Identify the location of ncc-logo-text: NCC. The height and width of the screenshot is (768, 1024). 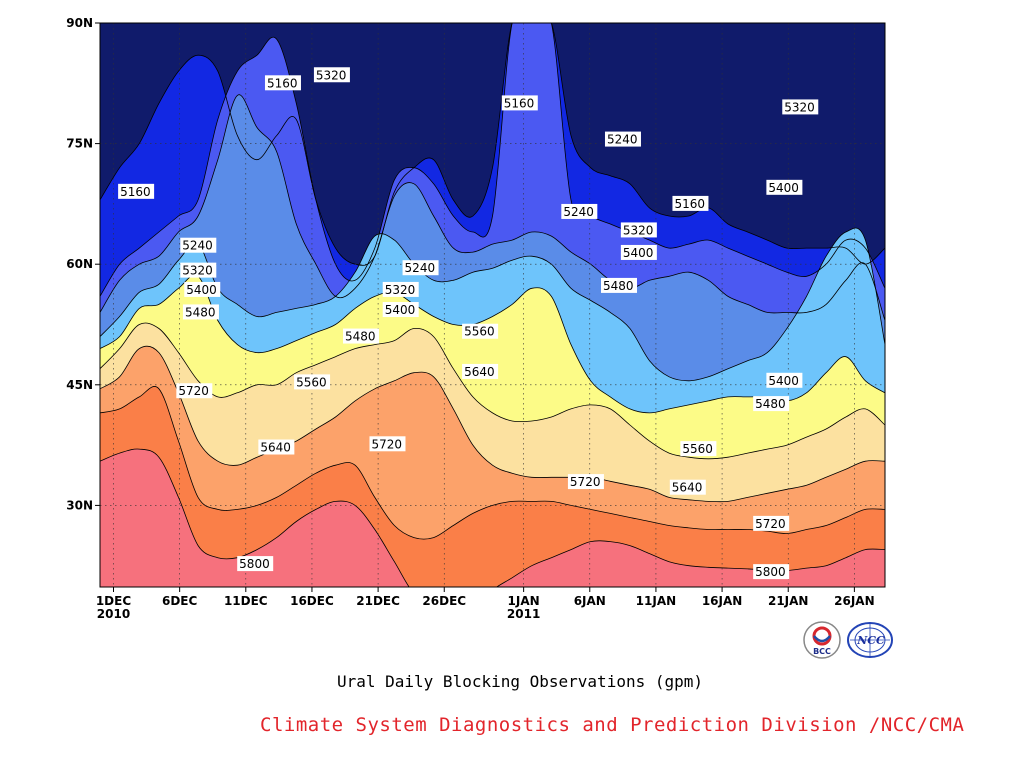
(870, 640).